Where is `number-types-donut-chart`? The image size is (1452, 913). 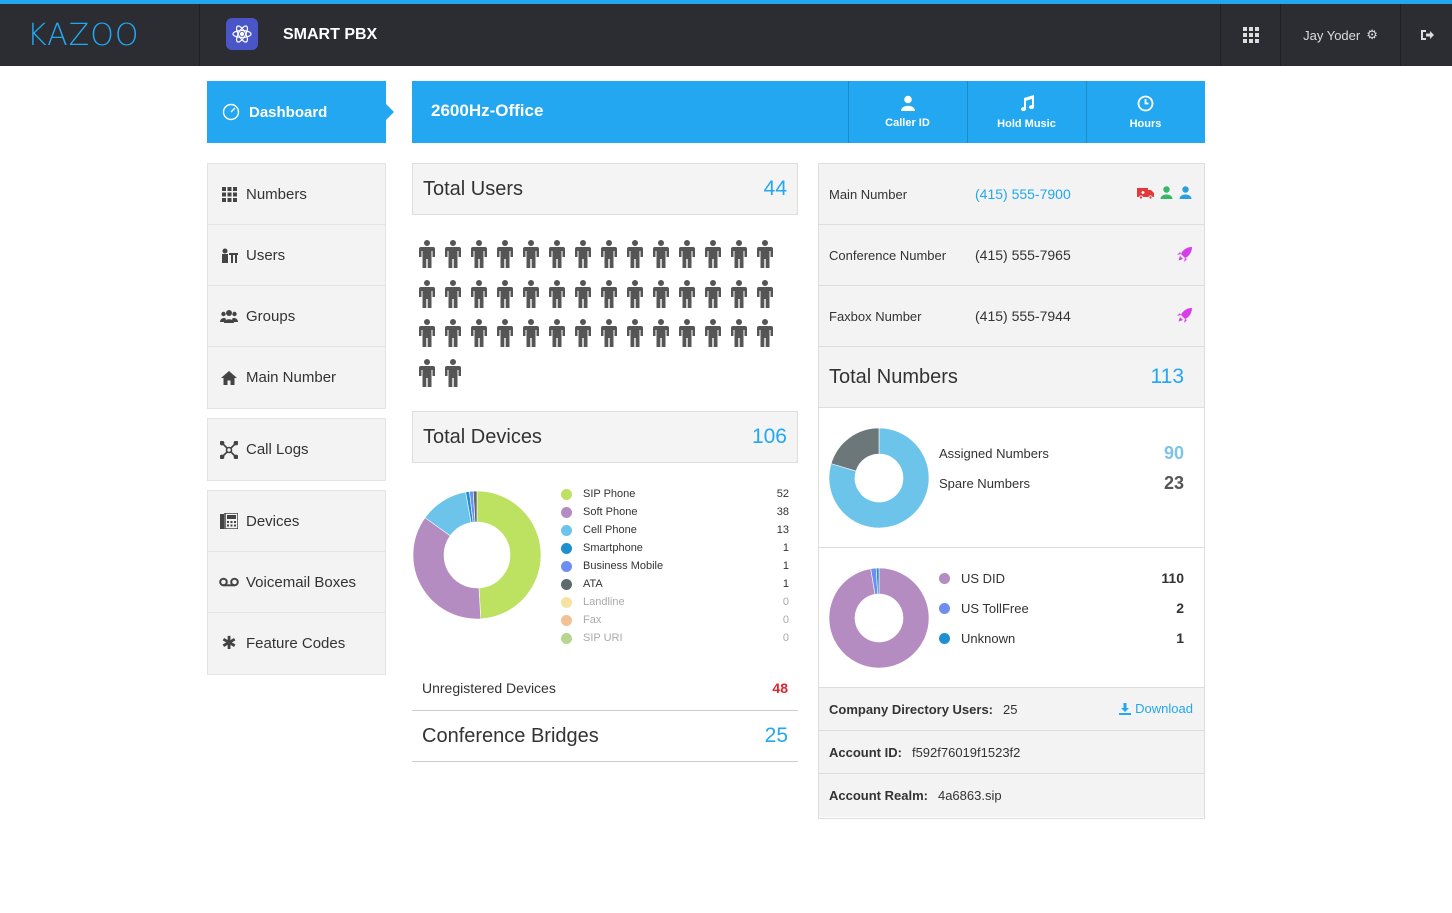
number-types-donut-chart is located at coordinates (879, 618).